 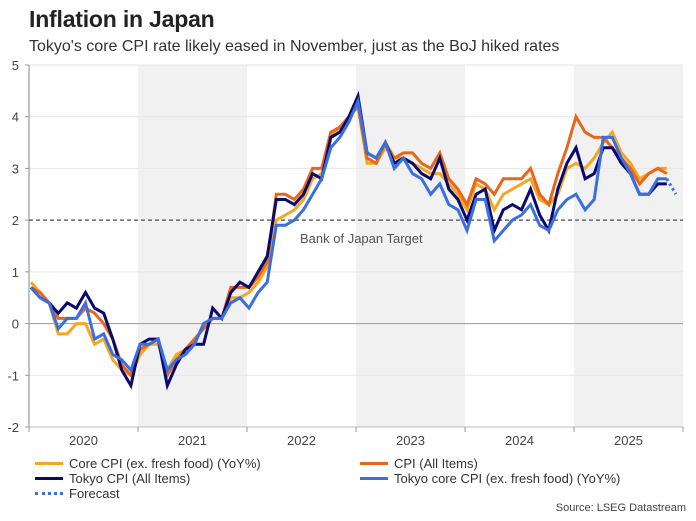 What do you see at coordinates (15, 272) in the screenshot?
I see `y-tick-label: 1` at bounding box center [15, 272].